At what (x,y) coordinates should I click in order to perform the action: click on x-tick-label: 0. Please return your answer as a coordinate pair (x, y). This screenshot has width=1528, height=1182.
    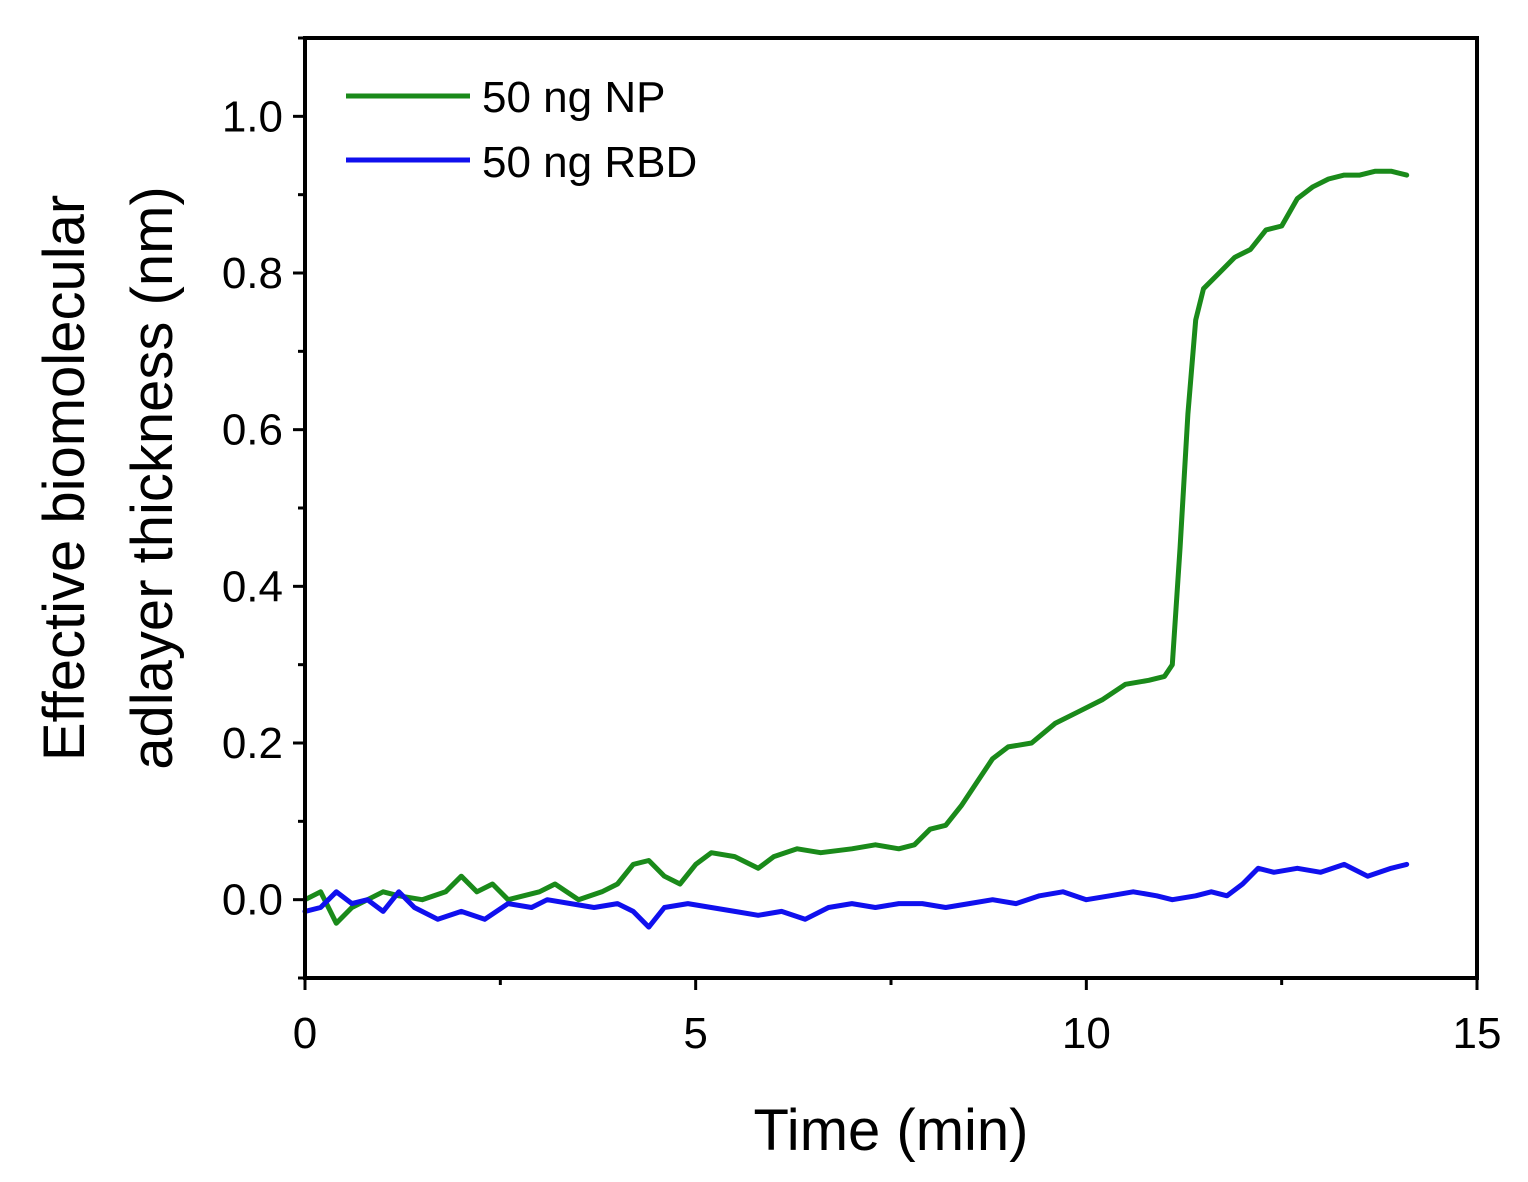
    Looking at the image, I should click on (305, 1033).